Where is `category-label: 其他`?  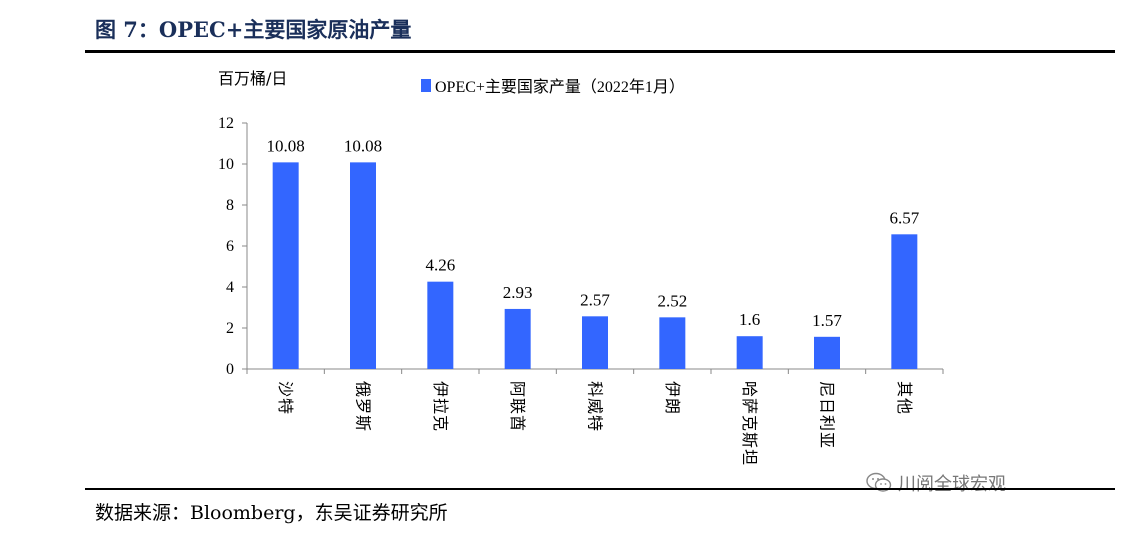 category-label: 其他 is located at coordinates (904, 397).